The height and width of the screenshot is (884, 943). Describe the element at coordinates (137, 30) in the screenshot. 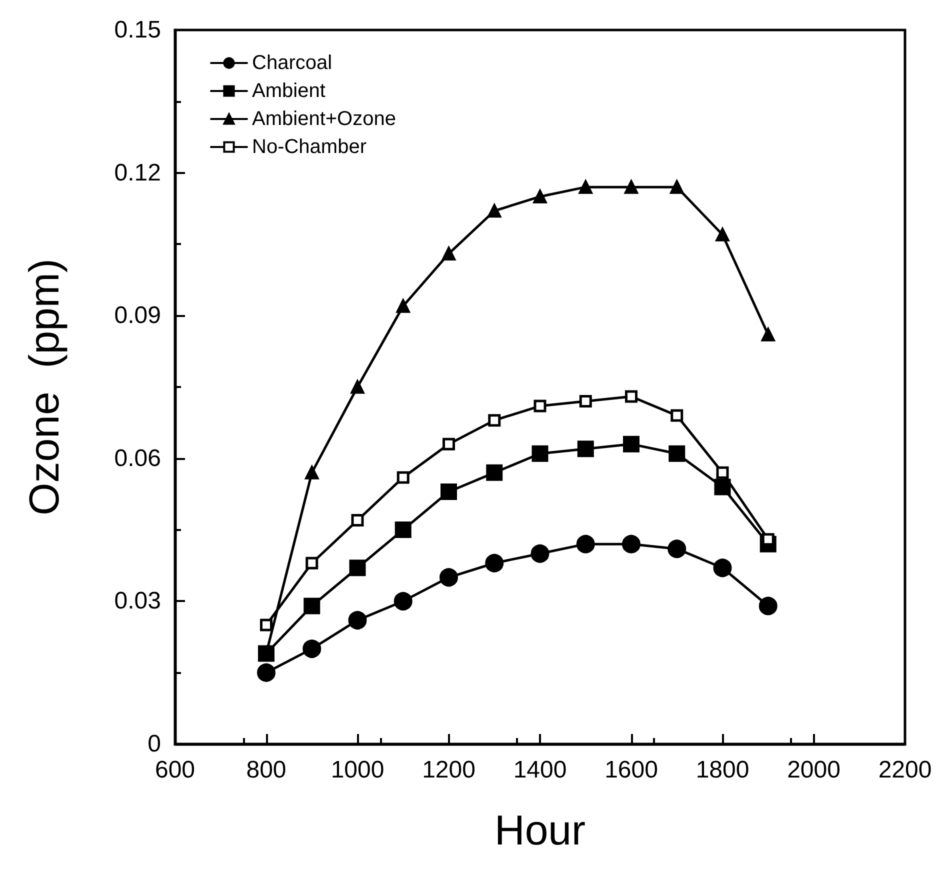

I see `y-tick-label: 0.15` at that location.